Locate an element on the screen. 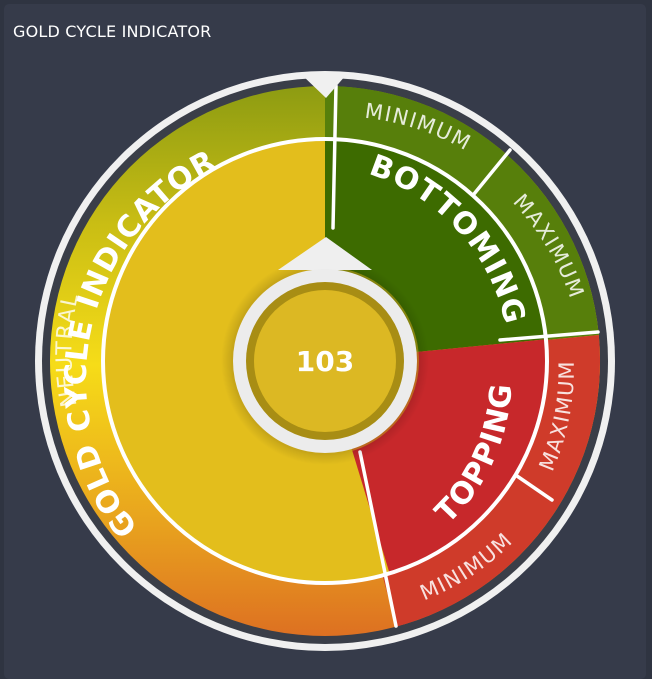 This screenshot has height=679, width=652. hub-center is located at coordinates (325, 361).